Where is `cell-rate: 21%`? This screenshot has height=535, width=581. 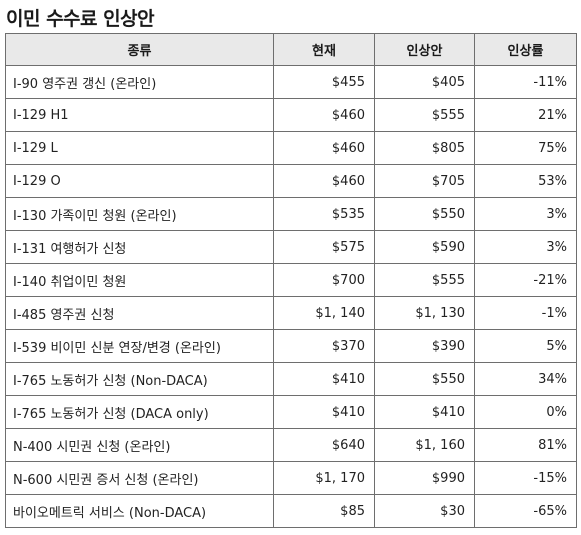
cell-rate: 21% is located at coordinates (525, 115).